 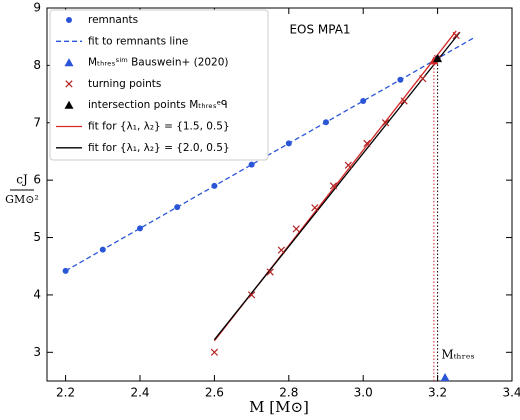 I want to click on legend-label: remnants, so click(x=113, y=20).